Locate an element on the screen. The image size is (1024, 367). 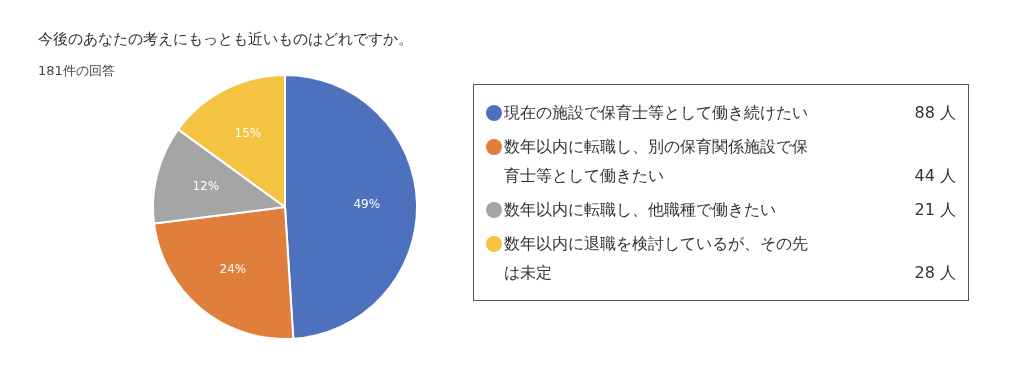
legend-label: 現在の施設で保育士等として働き続けたい is located at coordinates (656, 113).